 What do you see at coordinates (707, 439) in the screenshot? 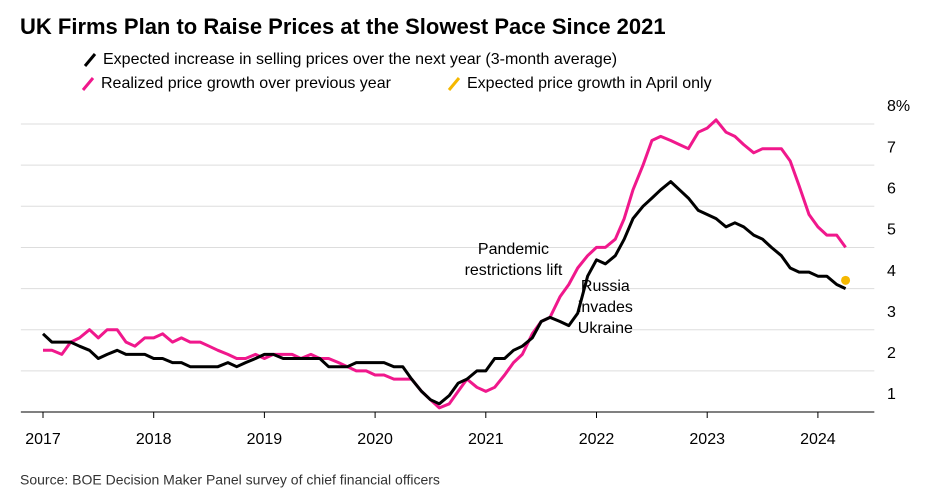
I see `x-tick-label: 2023` at bounding box center [707, 439].